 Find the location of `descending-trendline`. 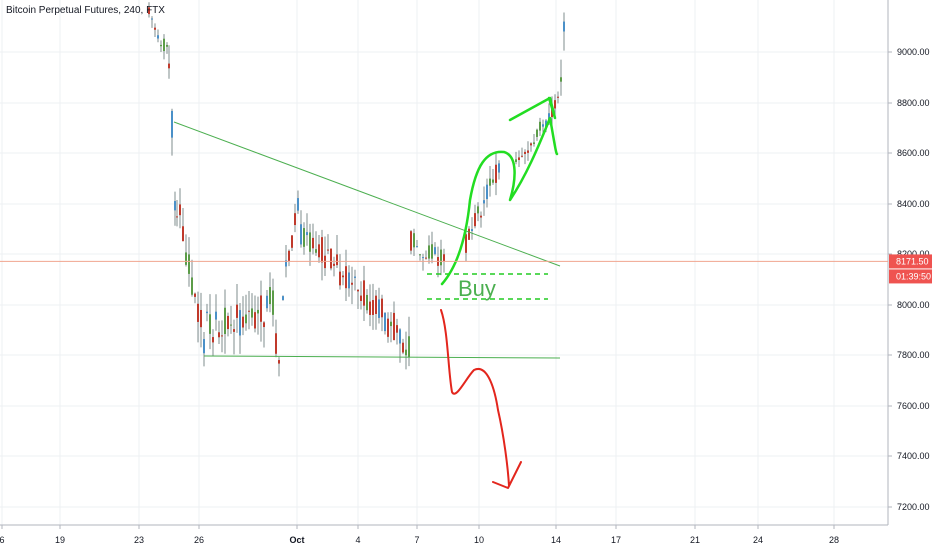

descending-trendline is located at coordinates (367, 194).